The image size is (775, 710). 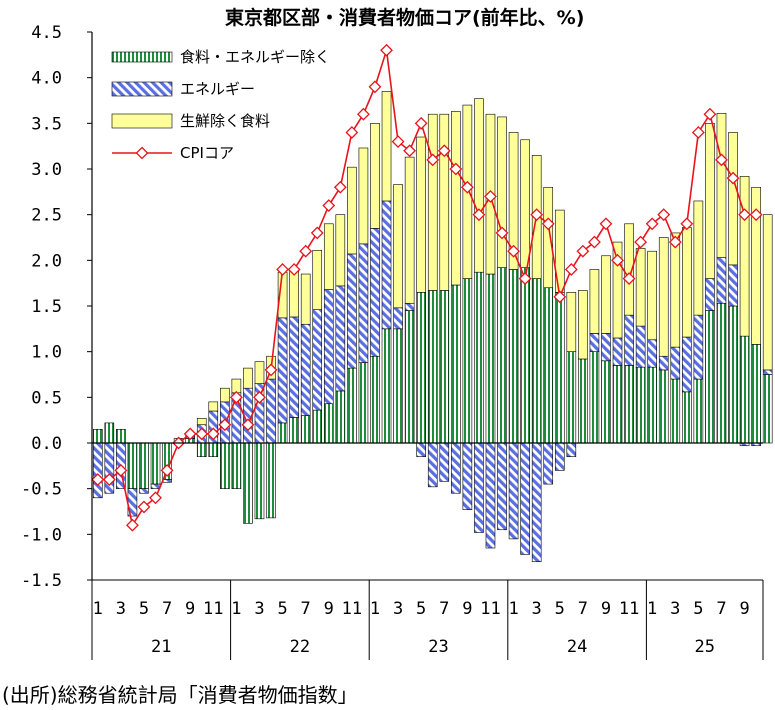 What do you see at coordinates (41, 535) in the screenshot?
I see `y-tick-label: -1.0` at bounding box center [41, 535].